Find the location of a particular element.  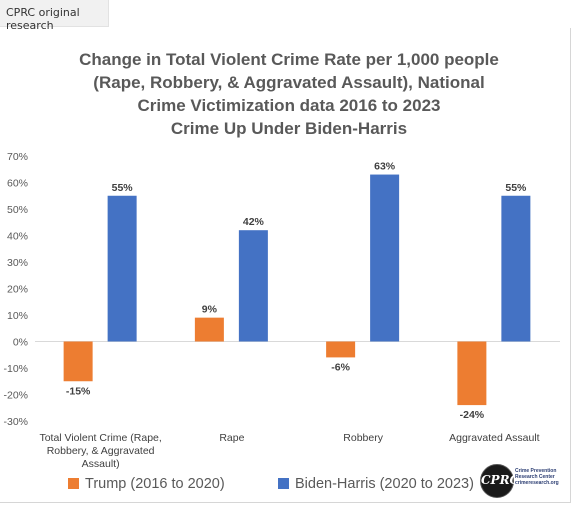

y-tick-label: 10% is located at coordinates (17, 316).